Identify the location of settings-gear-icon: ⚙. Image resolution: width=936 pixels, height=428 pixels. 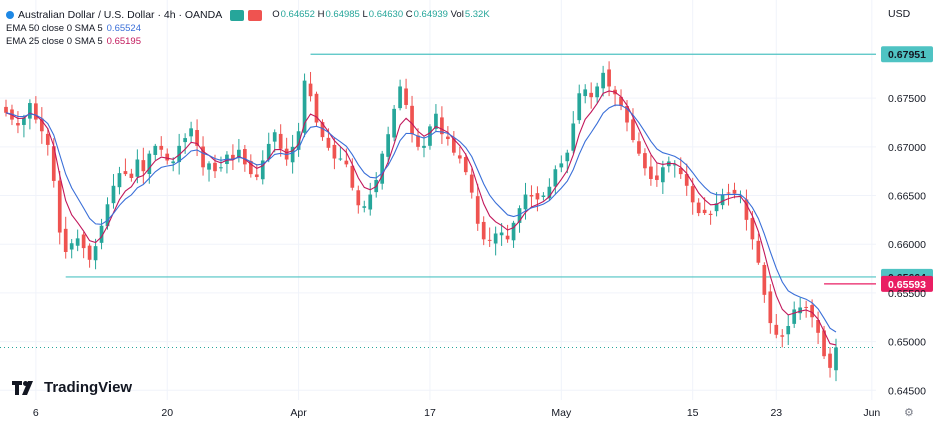
(909, 413).